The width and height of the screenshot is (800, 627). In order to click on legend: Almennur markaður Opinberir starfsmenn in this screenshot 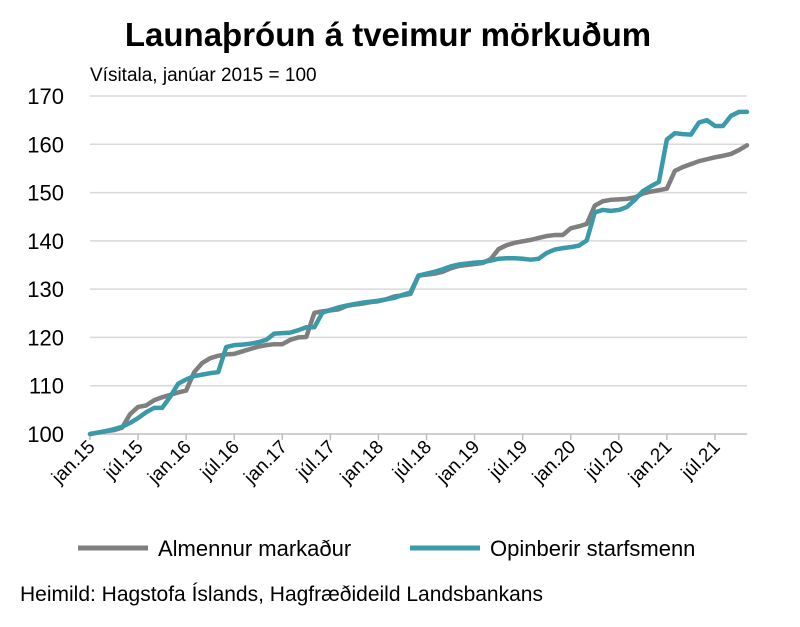, I will do `click(386, 548)`.